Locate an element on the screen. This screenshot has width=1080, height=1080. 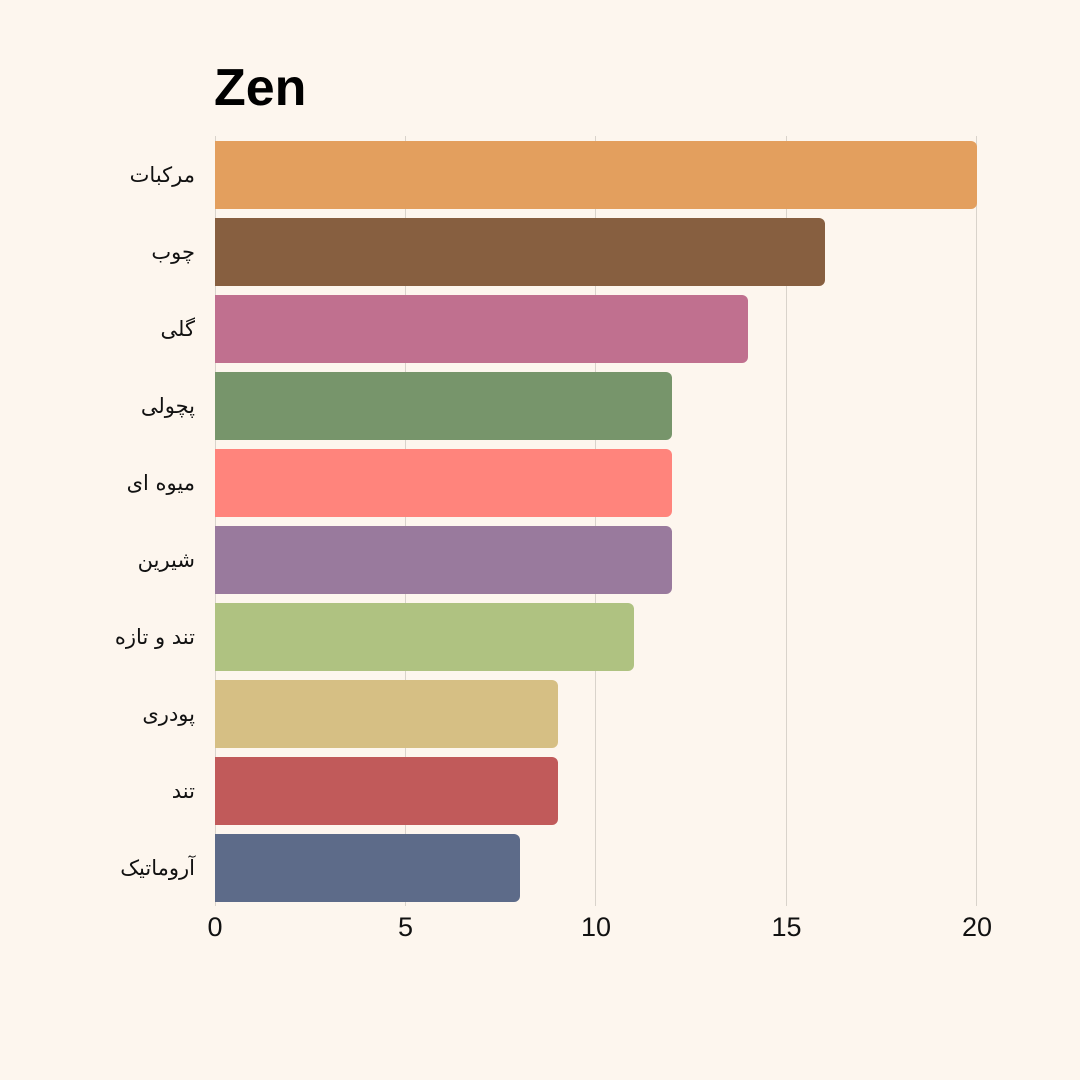
y-axis-label-text: تند is located at coordinates (183, 791).